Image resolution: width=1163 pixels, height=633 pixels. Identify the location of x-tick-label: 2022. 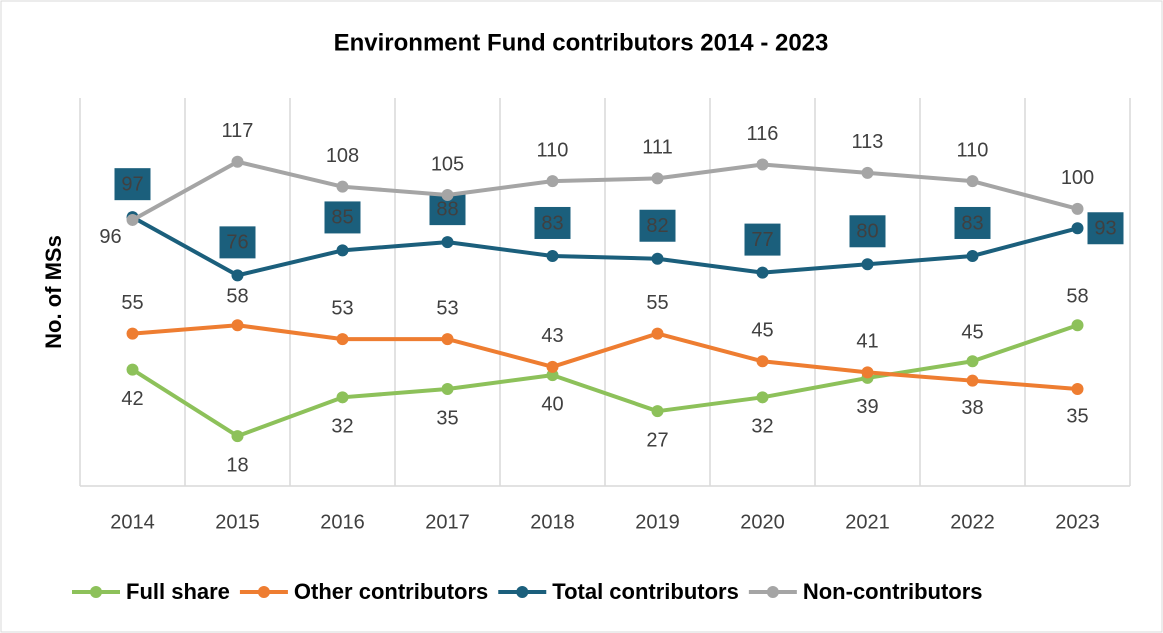
(972, 522).